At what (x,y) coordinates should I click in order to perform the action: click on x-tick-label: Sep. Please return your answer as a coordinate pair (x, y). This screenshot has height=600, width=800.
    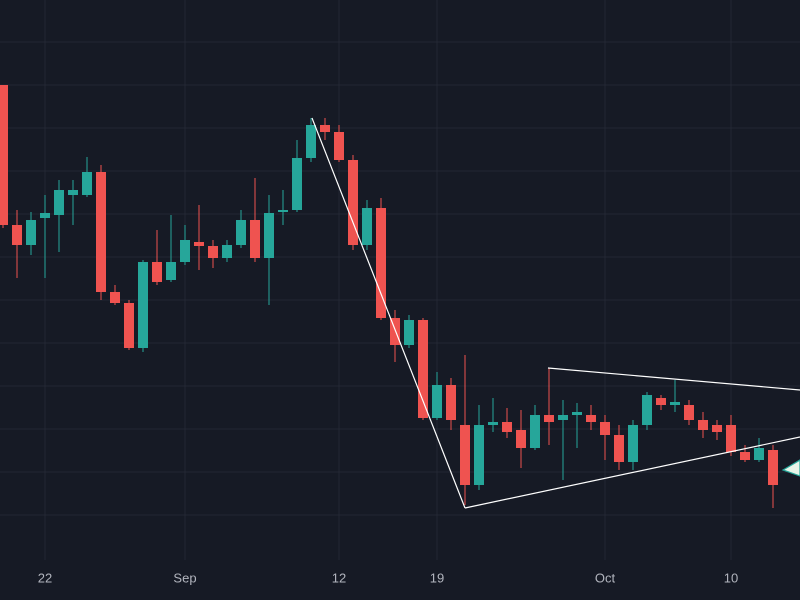
    Looking at the image, I should click on (184, 577).